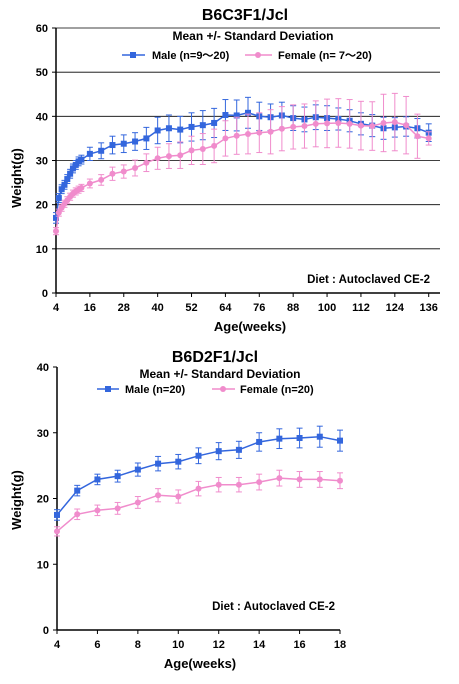 This screenshot has width=459, height=684. Describe the element at coordinates (215, 357) in the screenshot. I see `chart2-title: B6D2F1/Jcl` at that location.